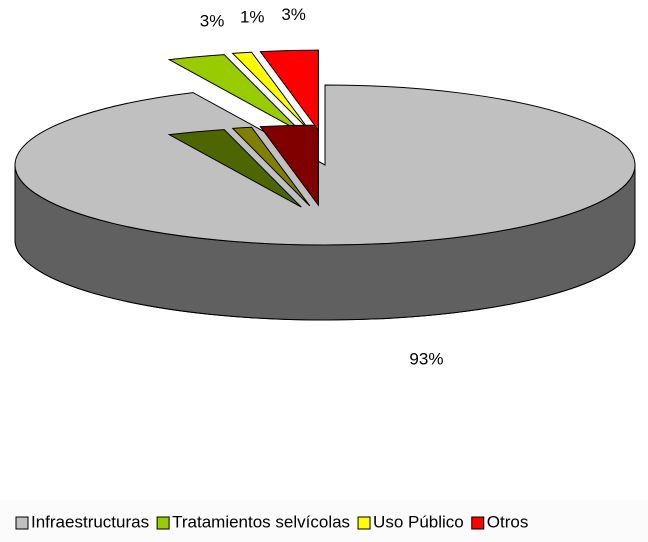 The height and width of the screenshot is (542, 648). What do you see at coordinates (252, 16) in the screenshot?
I see `data-label: 1%` at bounding box center [252, 16].